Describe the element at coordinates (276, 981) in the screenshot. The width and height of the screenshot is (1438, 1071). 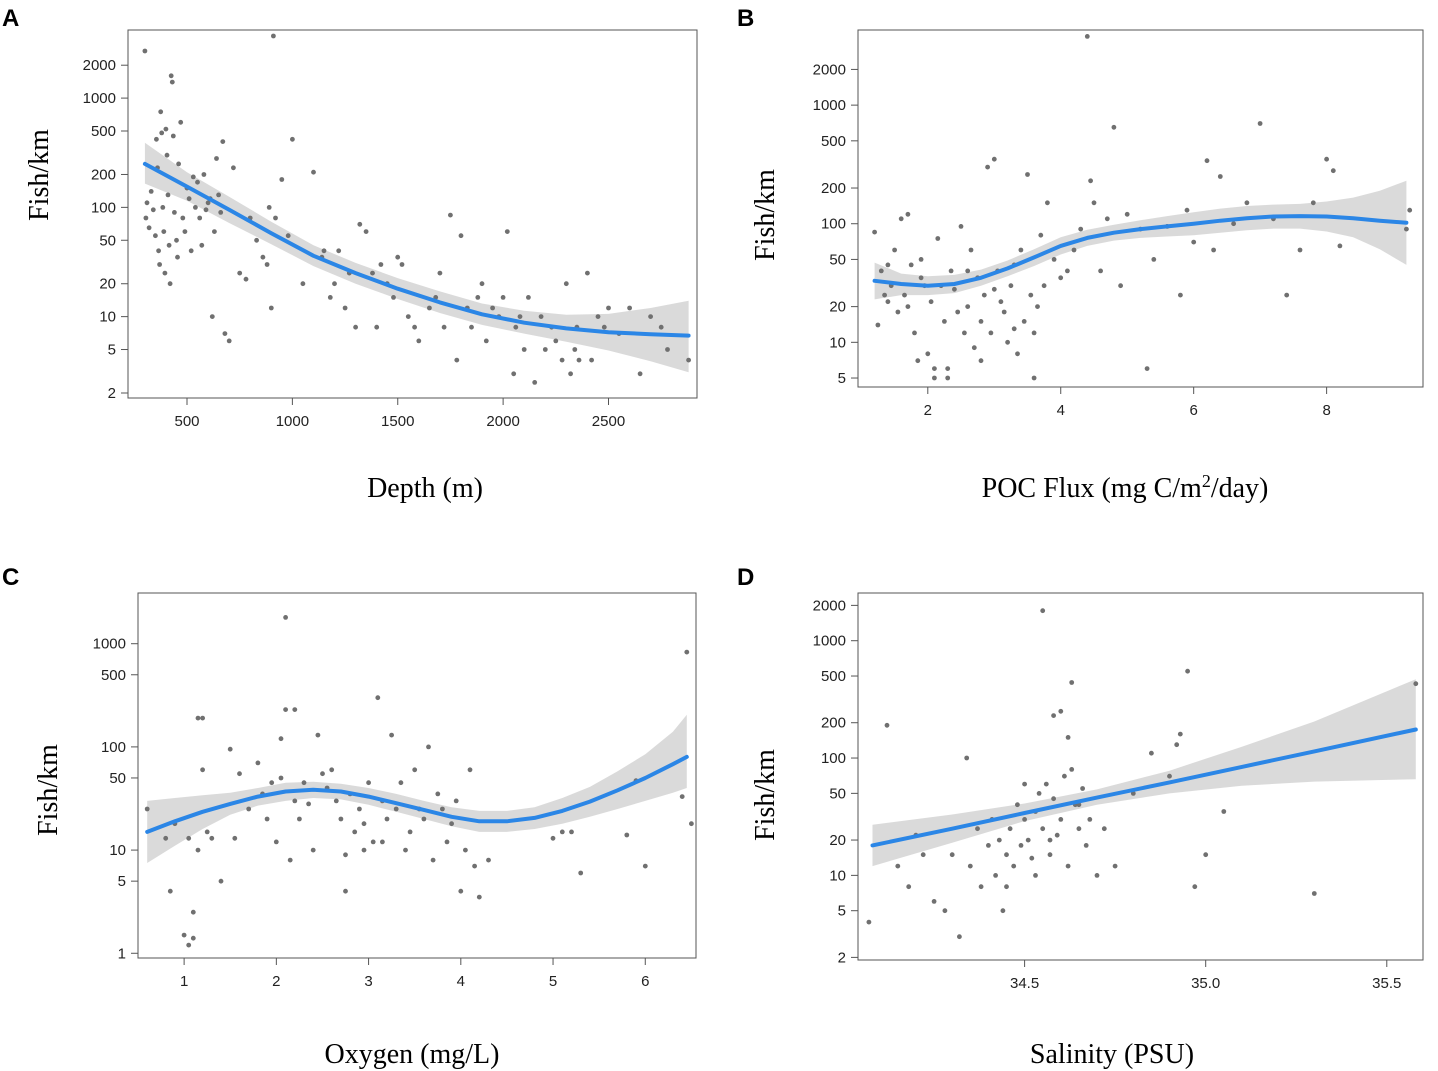
I see `x-tick-label: 2` at that location.